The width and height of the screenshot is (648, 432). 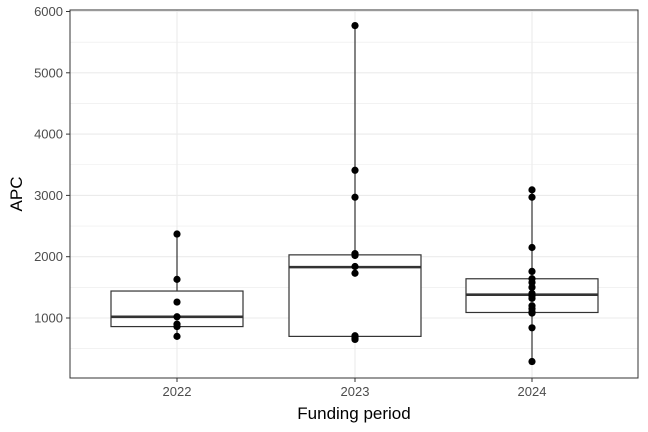 I want to click on x-axis: 2022 2023 2024, so click(x=355, y=388).